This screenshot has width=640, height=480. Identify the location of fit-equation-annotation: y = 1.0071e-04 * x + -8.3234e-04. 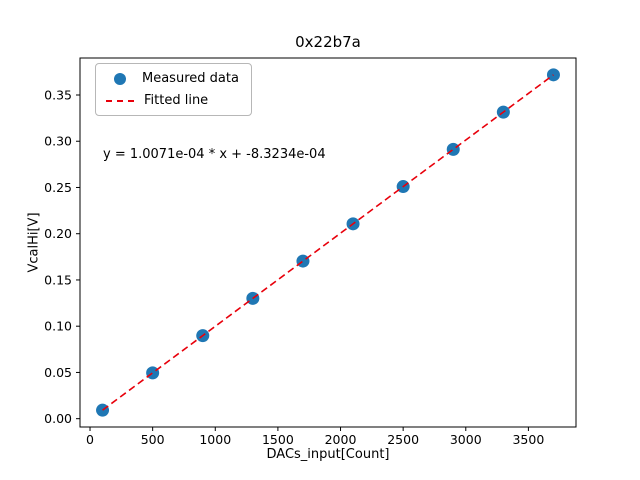
(214, 154).